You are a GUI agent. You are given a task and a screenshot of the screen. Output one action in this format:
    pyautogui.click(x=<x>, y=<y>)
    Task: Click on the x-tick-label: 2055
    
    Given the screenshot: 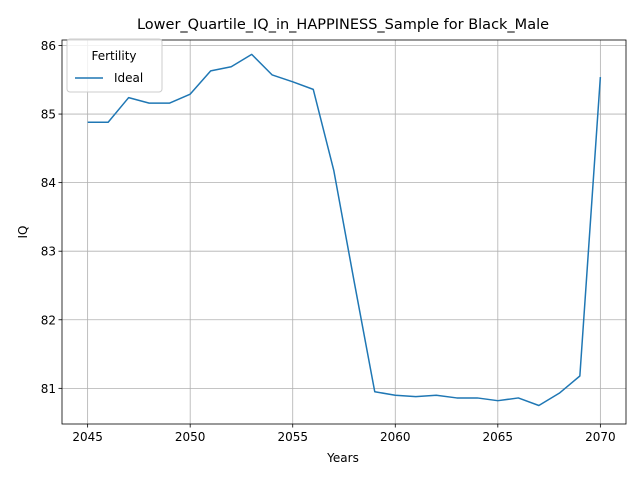 What is the action you would take?
    pyautogui.click(x=292, y=437)
    